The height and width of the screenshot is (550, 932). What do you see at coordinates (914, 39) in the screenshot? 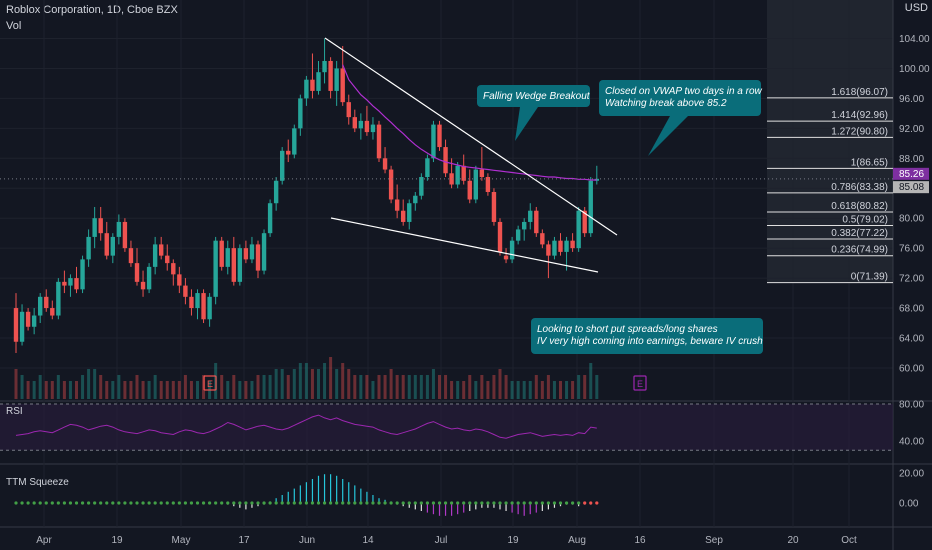
I see `price-tick-label: 104.00` at bounding box center [914, 39].